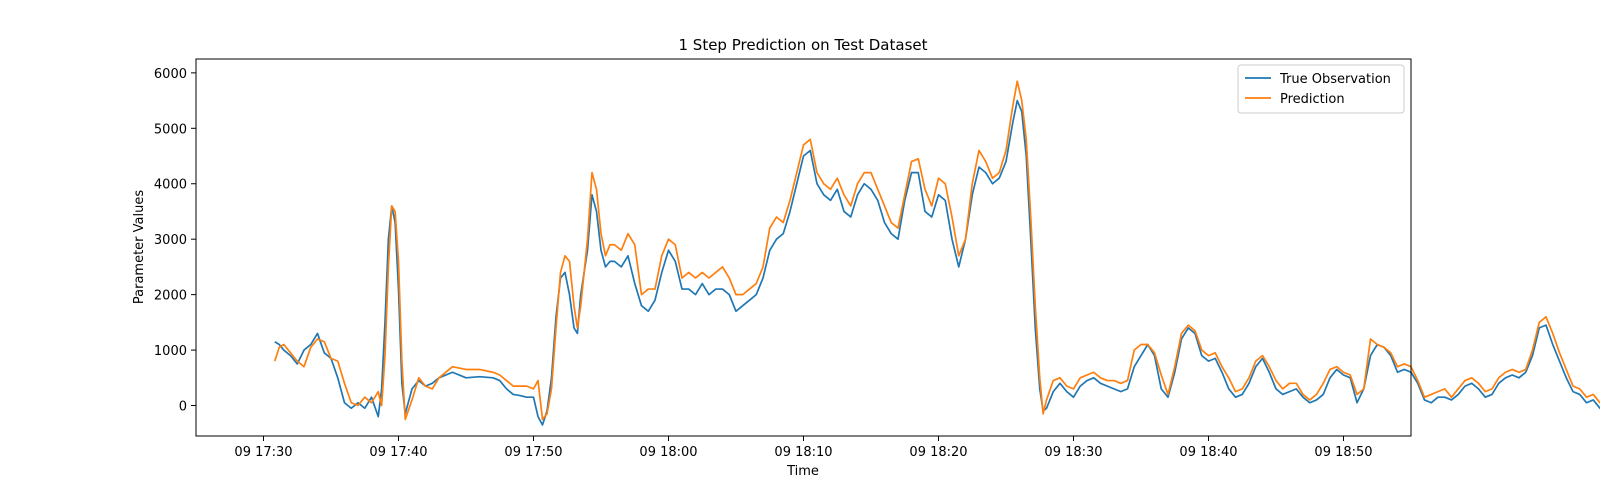  Describe the element at coordinates (1208, 452) in the screenshot. I see `x-tick-label: 09 18:40` at that location.